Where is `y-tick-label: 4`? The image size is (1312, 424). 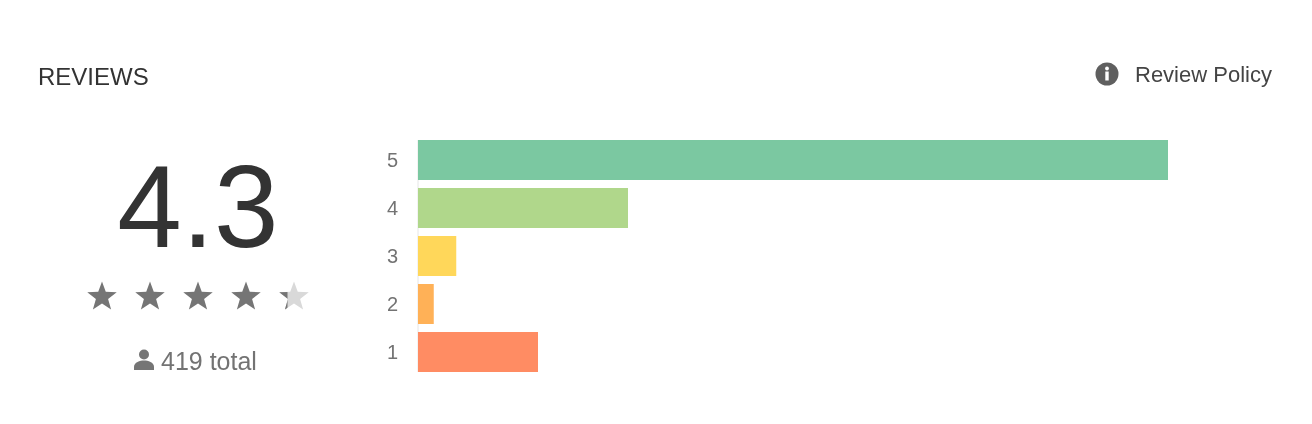
y-tick-label: 4 is located at coordinates (392, 208).